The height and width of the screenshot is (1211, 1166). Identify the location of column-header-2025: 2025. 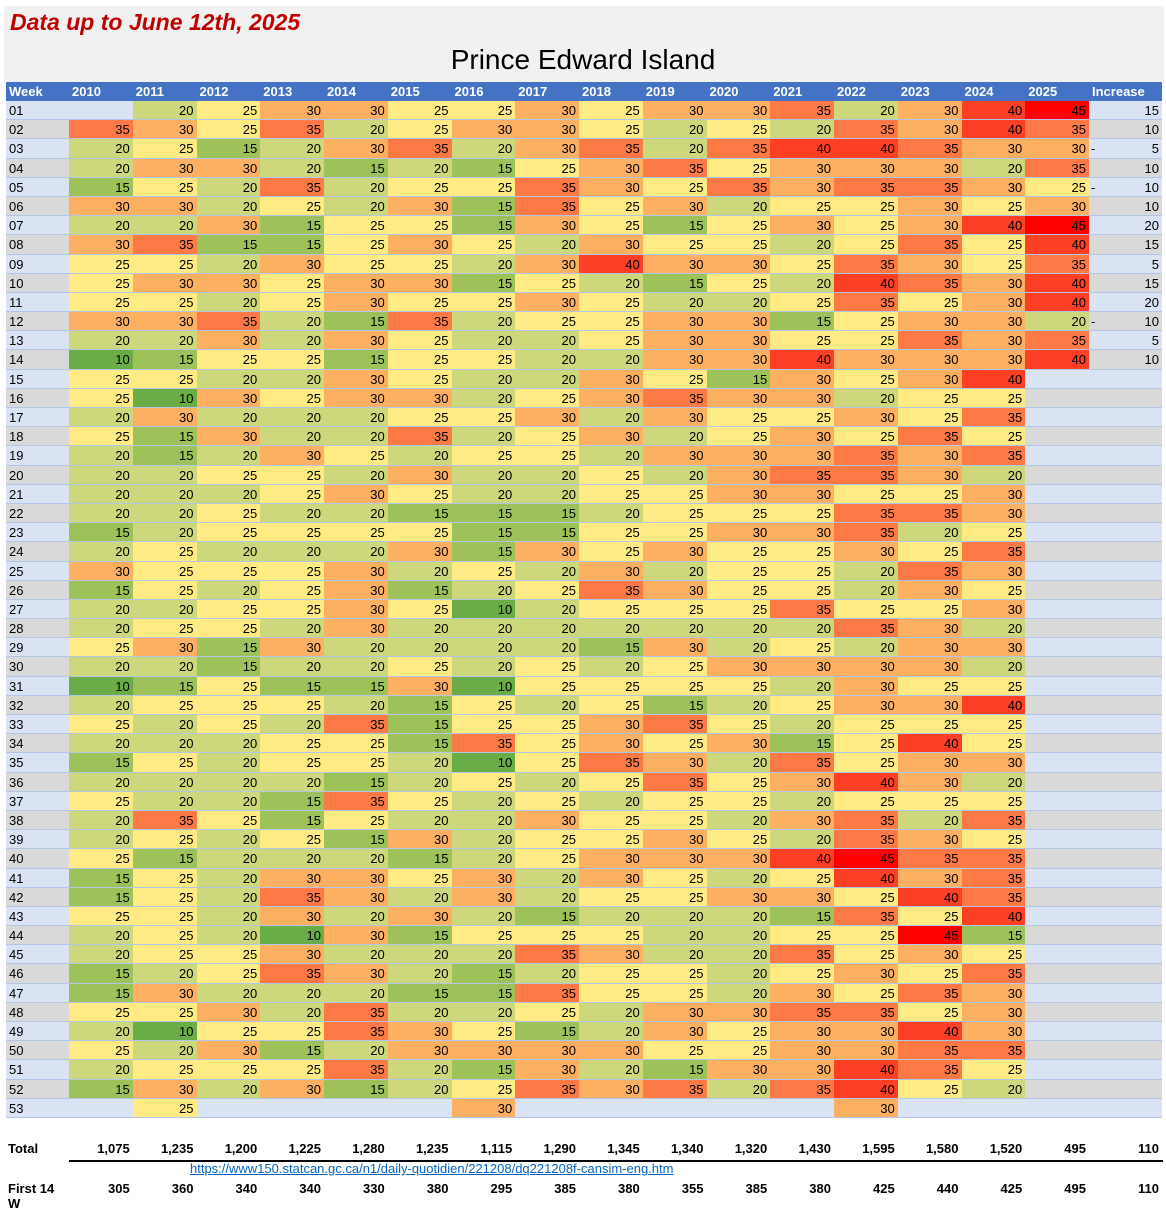
(1057, 91).